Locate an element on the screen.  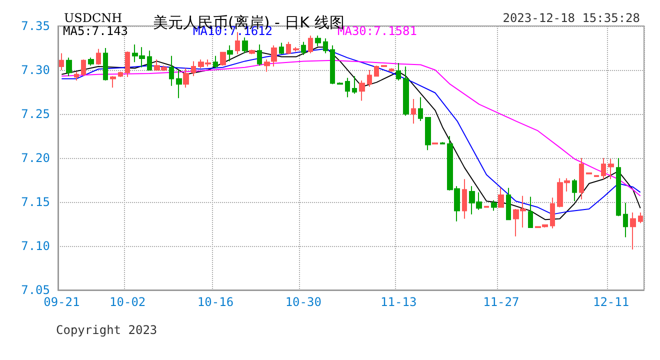
x-tick-label: 10-30 is located at coordinates (303, 302).